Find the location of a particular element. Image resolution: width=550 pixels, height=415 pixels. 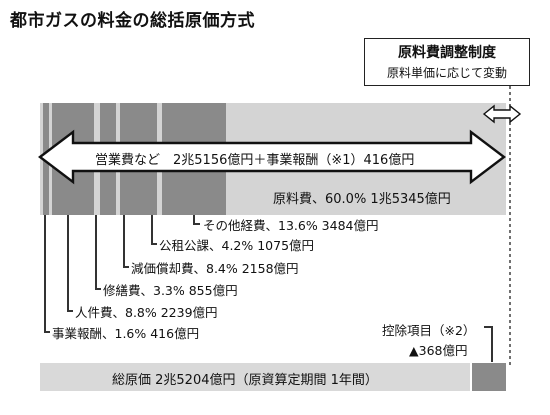

callout-subtitle: 原料単価に応じて変動 is located at coordinates (446, 73).